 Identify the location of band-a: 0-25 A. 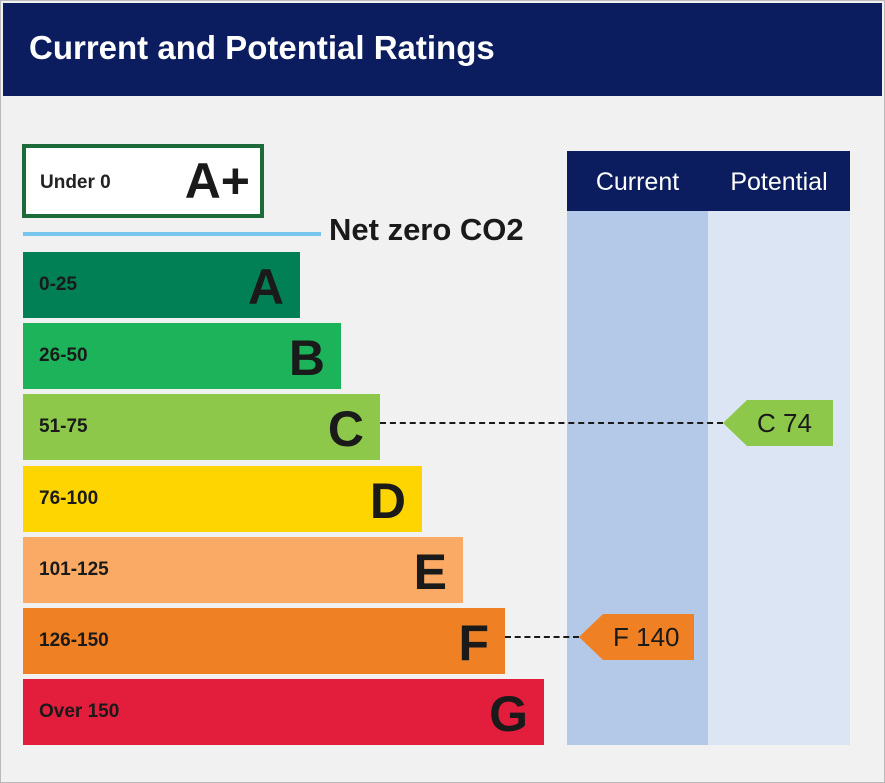
(161, 285).